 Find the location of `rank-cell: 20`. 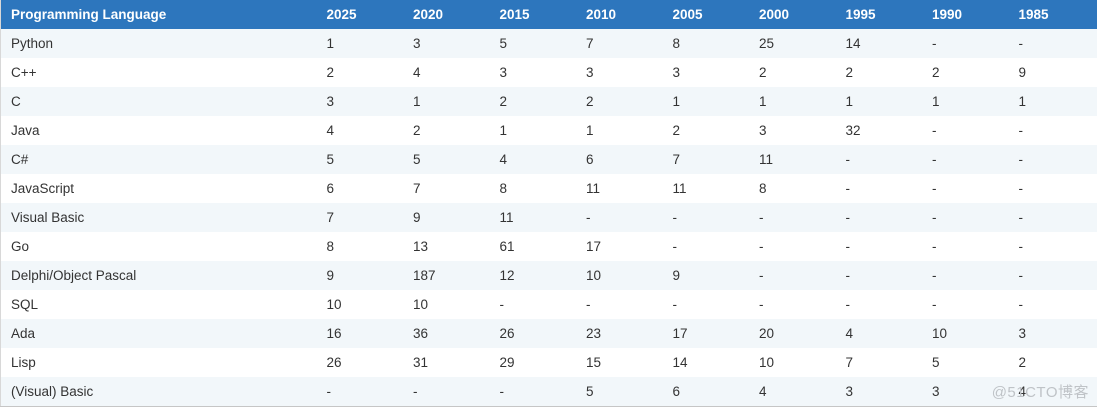

rank-cell: 20 is located at coordinates (767, 333).